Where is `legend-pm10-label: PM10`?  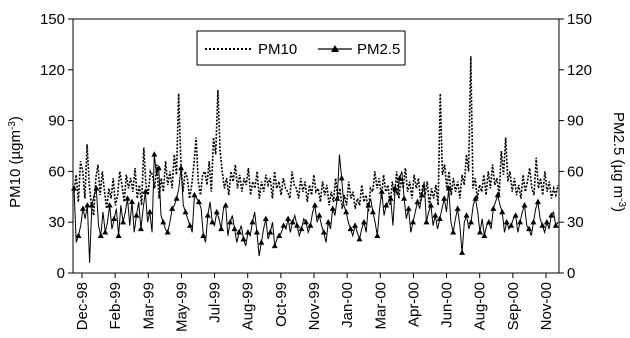
legend-pm10-label: PM10 is located at coordinates (277, 49).